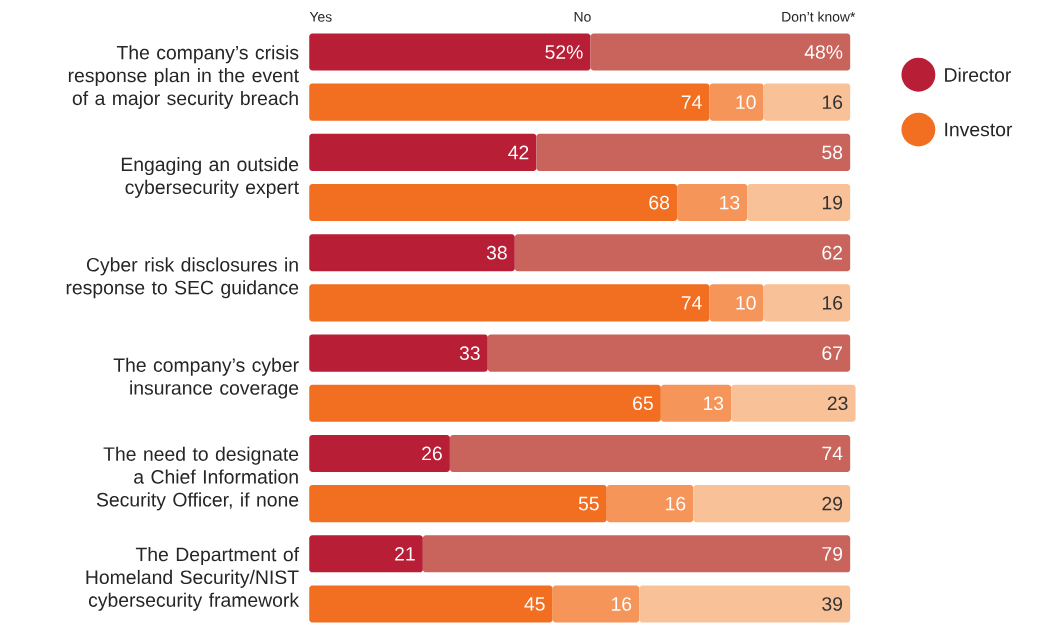 The image size is (1047, 636). What do you see at coordinates (832, 503) in the screenshot?
I see `data-label: 29` at bounding box center [832, 503].